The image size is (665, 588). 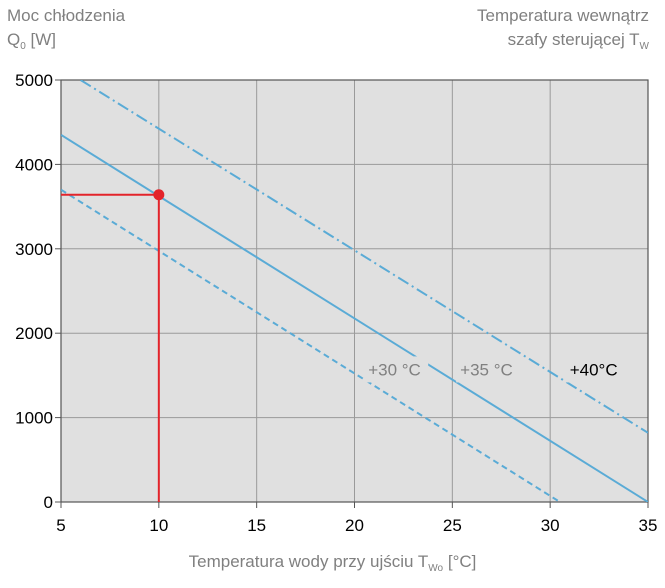 I want to click on x-axis-label: Temperatura wody przy ujściu TWo [°C], so click(x=332, y=563).